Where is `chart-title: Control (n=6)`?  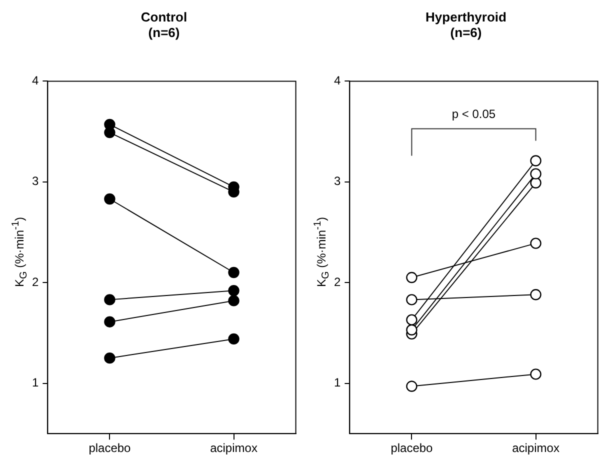
chart-title: Control (n=6) is located at coordinates (164, 24).